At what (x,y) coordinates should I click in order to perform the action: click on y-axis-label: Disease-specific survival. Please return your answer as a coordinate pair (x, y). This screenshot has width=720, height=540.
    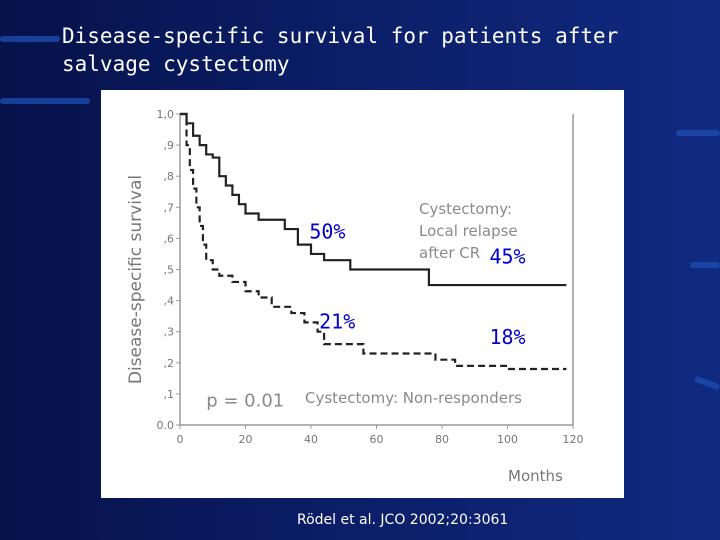
    Looking at the image, I should click on (136, 279).